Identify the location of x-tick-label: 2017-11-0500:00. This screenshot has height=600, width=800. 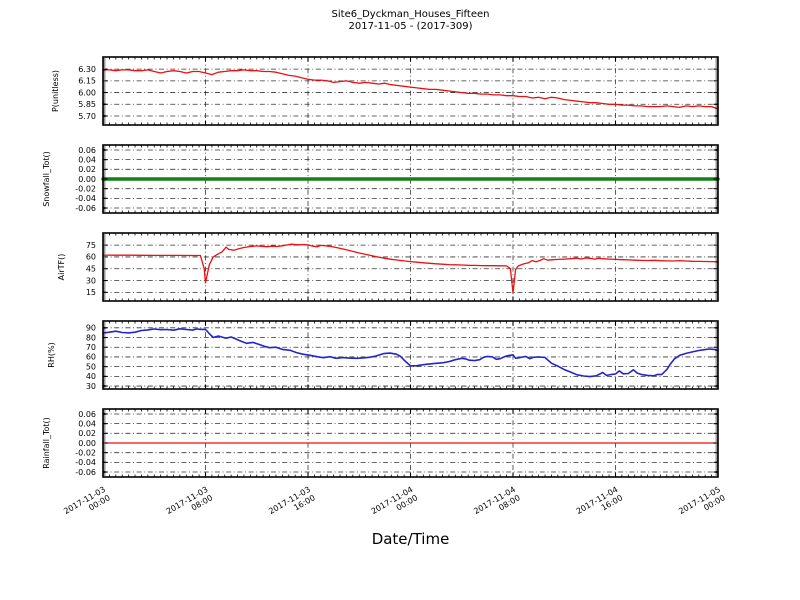
(702, 504).